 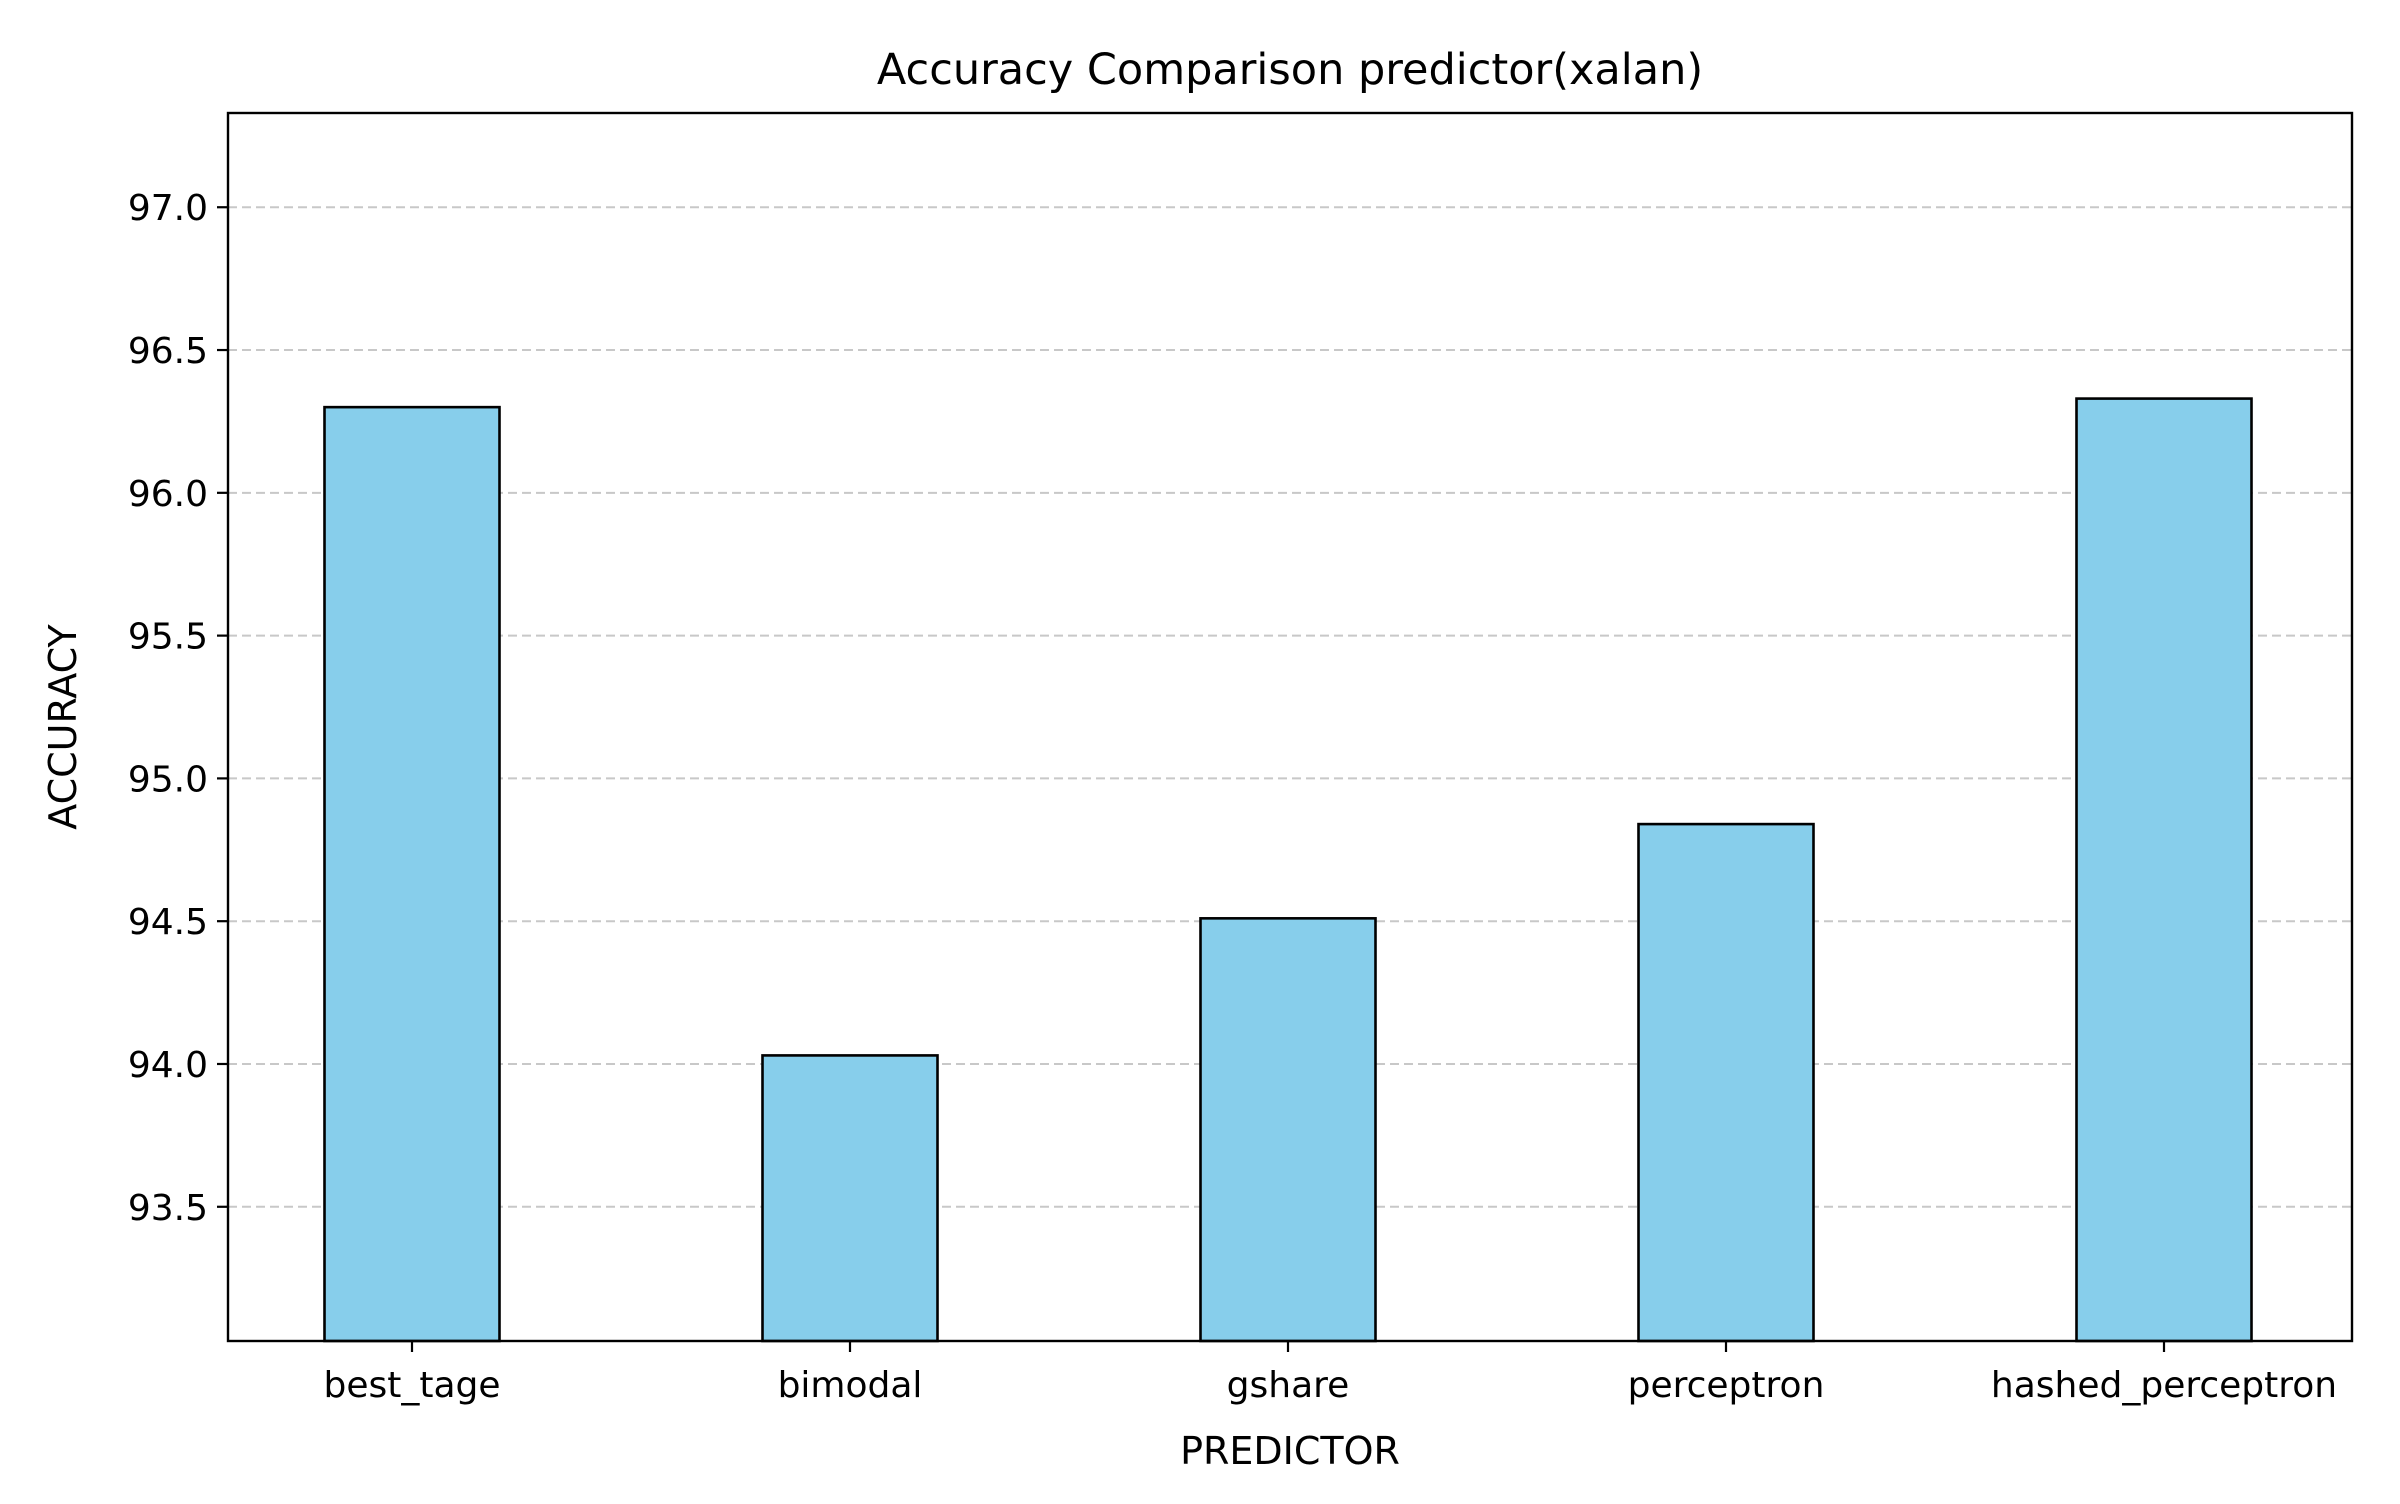 I want to click on bar-gshare, so click(x=1288, y=1130).